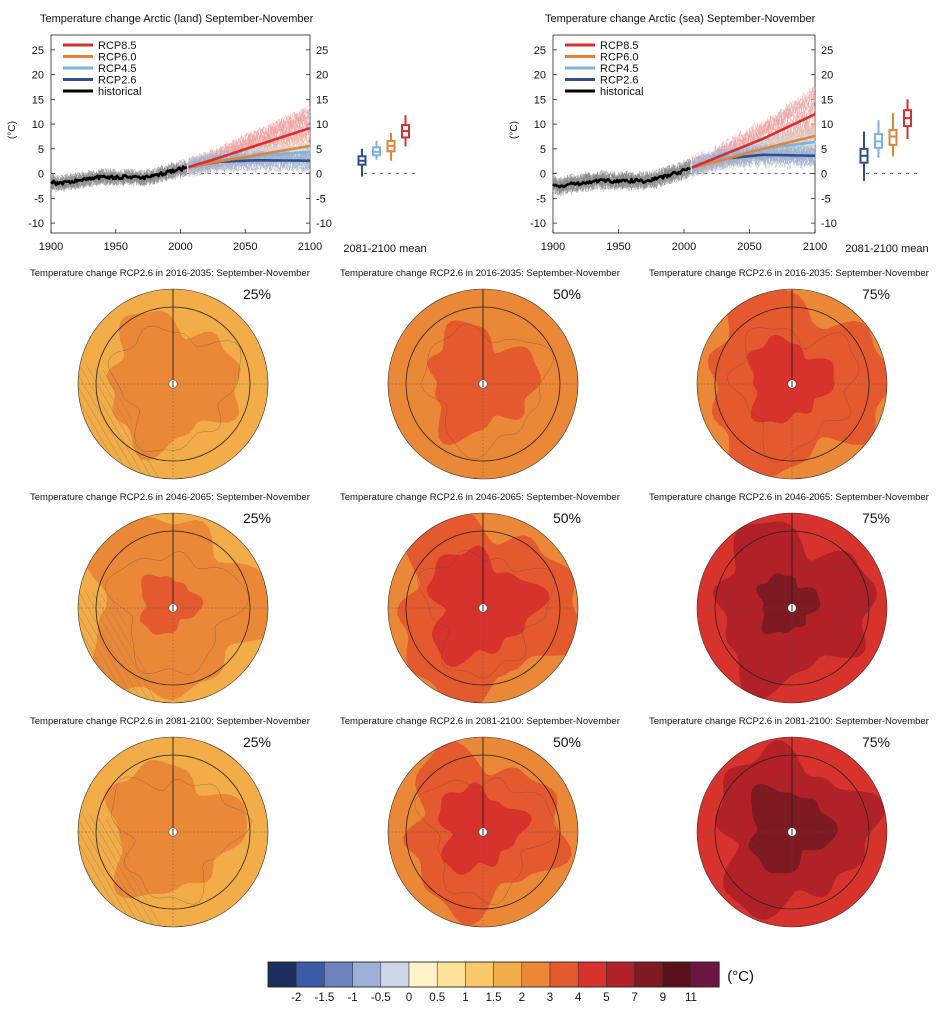 The height and width of the screenshot is (1024, 937). I want to click on y-tick-label-right: 0, so click(319, 175).